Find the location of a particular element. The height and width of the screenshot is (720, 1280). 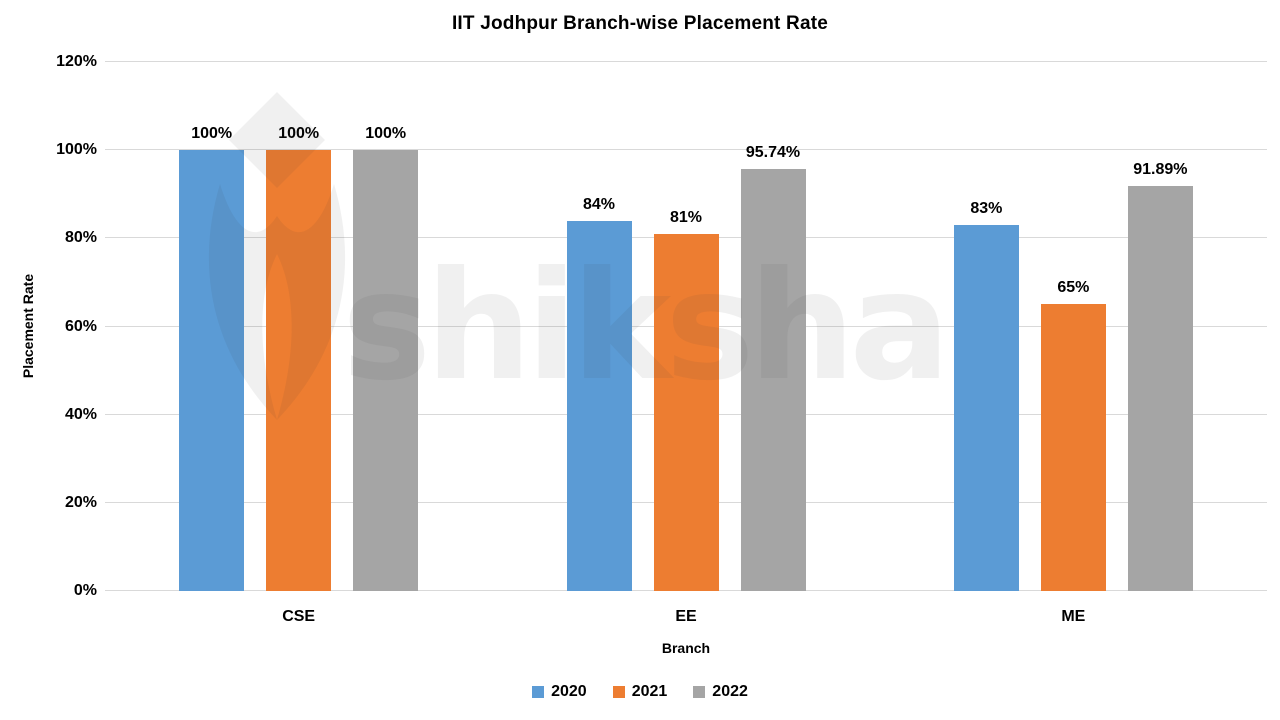

chart-title: IIT Jodhpur Branch-wise Placement Rate is located at coordinates (640, 23).